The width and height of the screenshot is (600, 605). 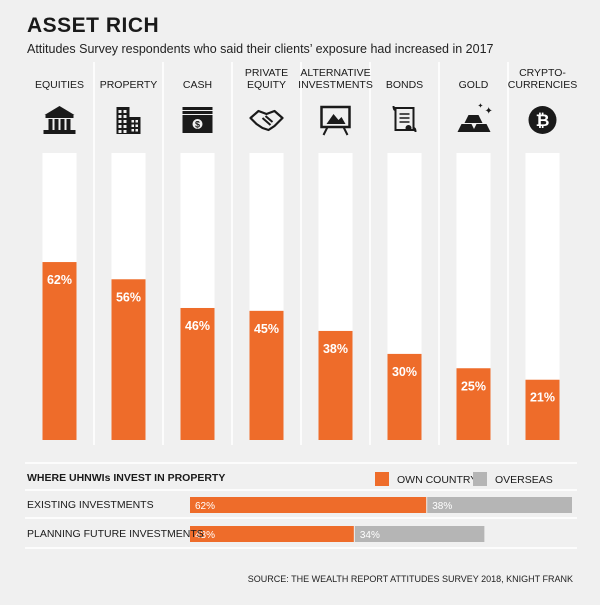 What do you see at coordinates (129, 85) in the screenshot?
I see `category-label: PROPERTY` at bounding box center [129, 85].